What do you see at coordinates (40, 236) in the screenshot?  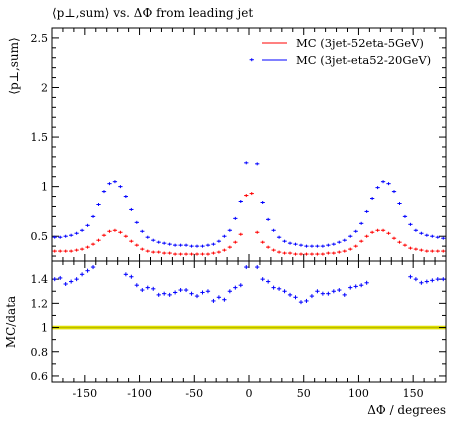 I see `y-tick-label: 0.5` at bounding box center [40, 236].